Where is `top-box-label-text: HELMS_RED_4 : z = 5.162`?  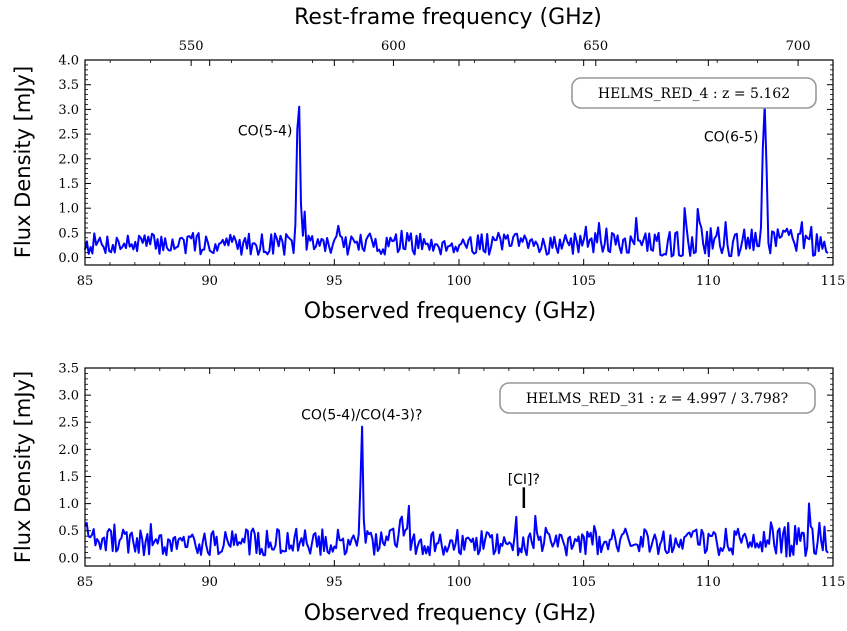
top-box-label-text: HELMS_RED_4 : z = 5.162 is located at coordinates (694, 94).